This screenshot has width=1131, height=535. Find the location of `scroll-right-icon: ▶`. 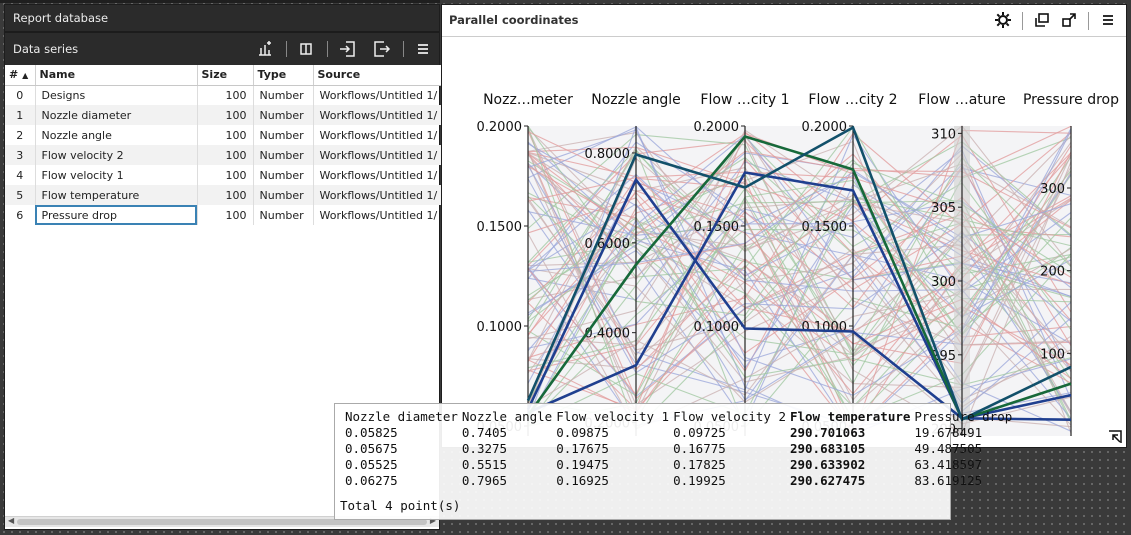

scroll-right-icon: ▶ is located at coordinates (432, 520).